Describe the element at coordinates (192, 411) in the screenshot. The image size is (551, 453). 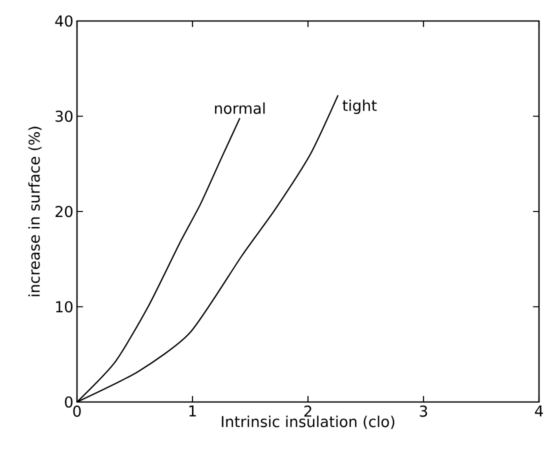
I see `x-tick-label: 1` at that location.